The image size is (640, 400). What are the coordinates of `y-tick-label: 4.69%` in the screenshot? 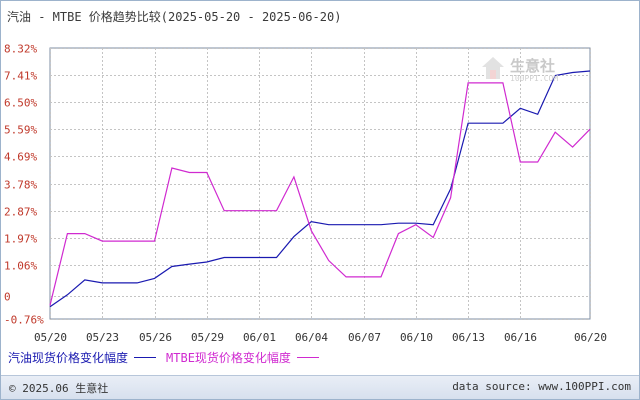 It's located at (20, 157).